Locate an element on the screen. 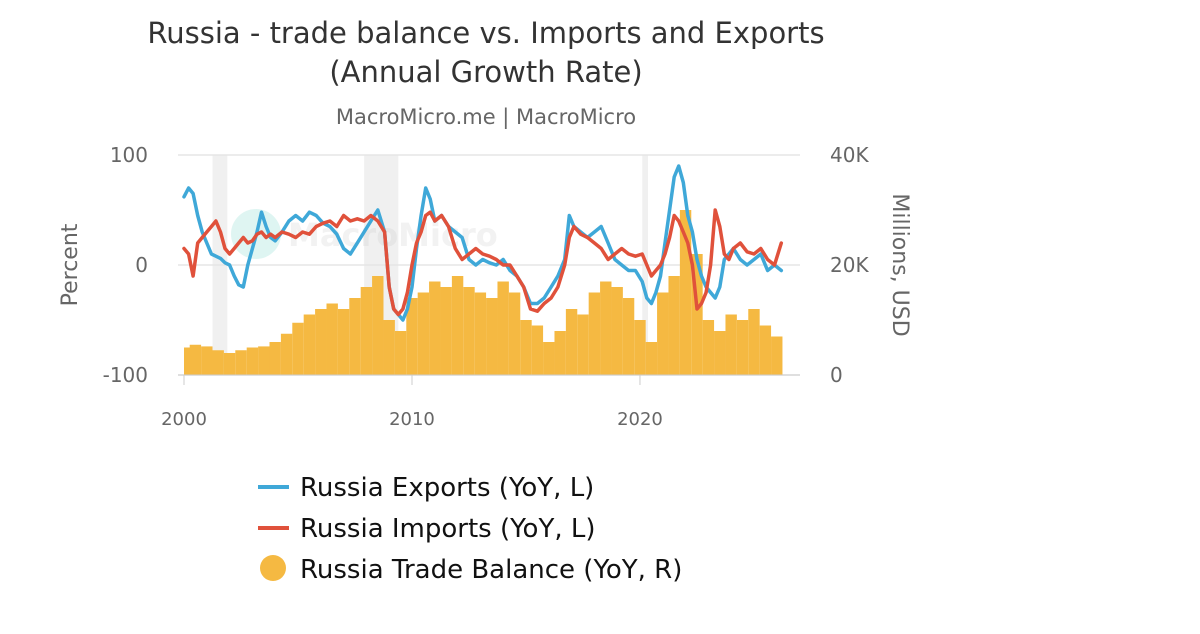 The width and height of the screenshot is (1200, 634). imports-line is located at coordinates (483, 262).